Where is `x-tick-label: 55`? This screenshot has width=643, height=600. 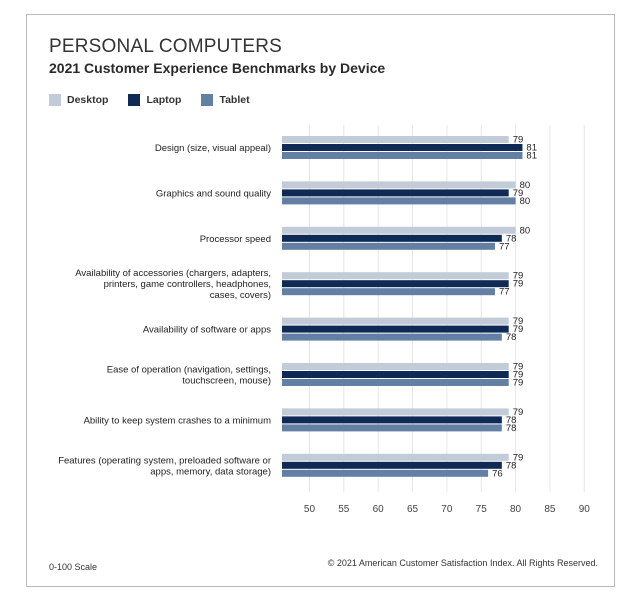
x-tick-label: 55 is located at coordinates (344, 509).